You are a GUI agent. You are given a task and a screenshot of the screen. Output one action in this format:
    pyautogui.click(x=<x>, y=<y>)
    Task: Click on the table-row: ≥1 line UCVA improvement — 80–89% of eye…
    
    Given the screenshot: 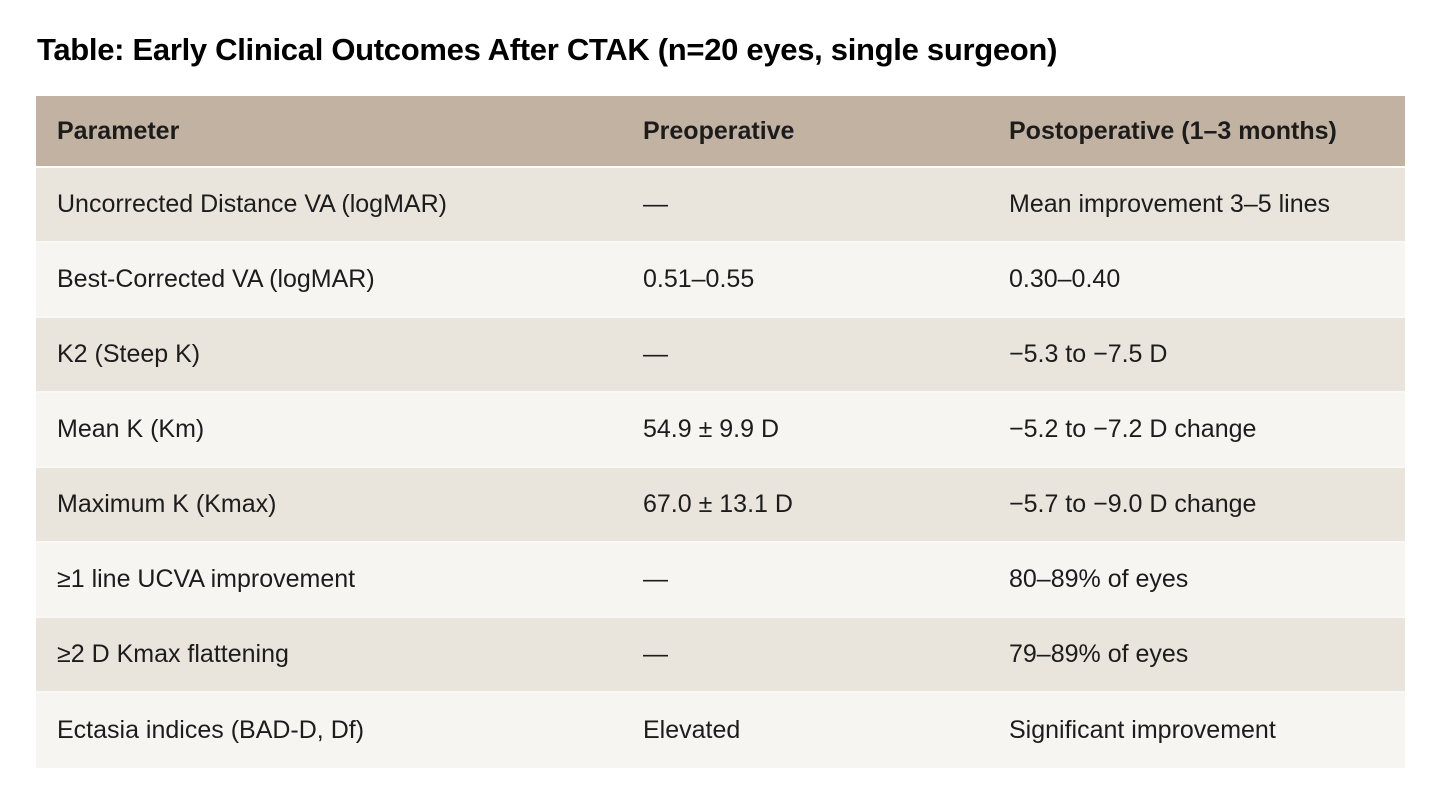 What is the action you would take?
    pyautogui.click(x=720, y=580)
    